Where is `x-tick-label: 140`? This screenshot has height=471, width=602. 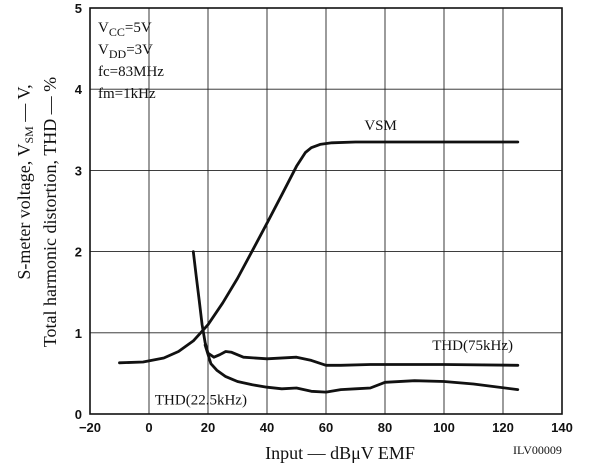 x-tick-label: 140 is located at coordinates (562, 427).